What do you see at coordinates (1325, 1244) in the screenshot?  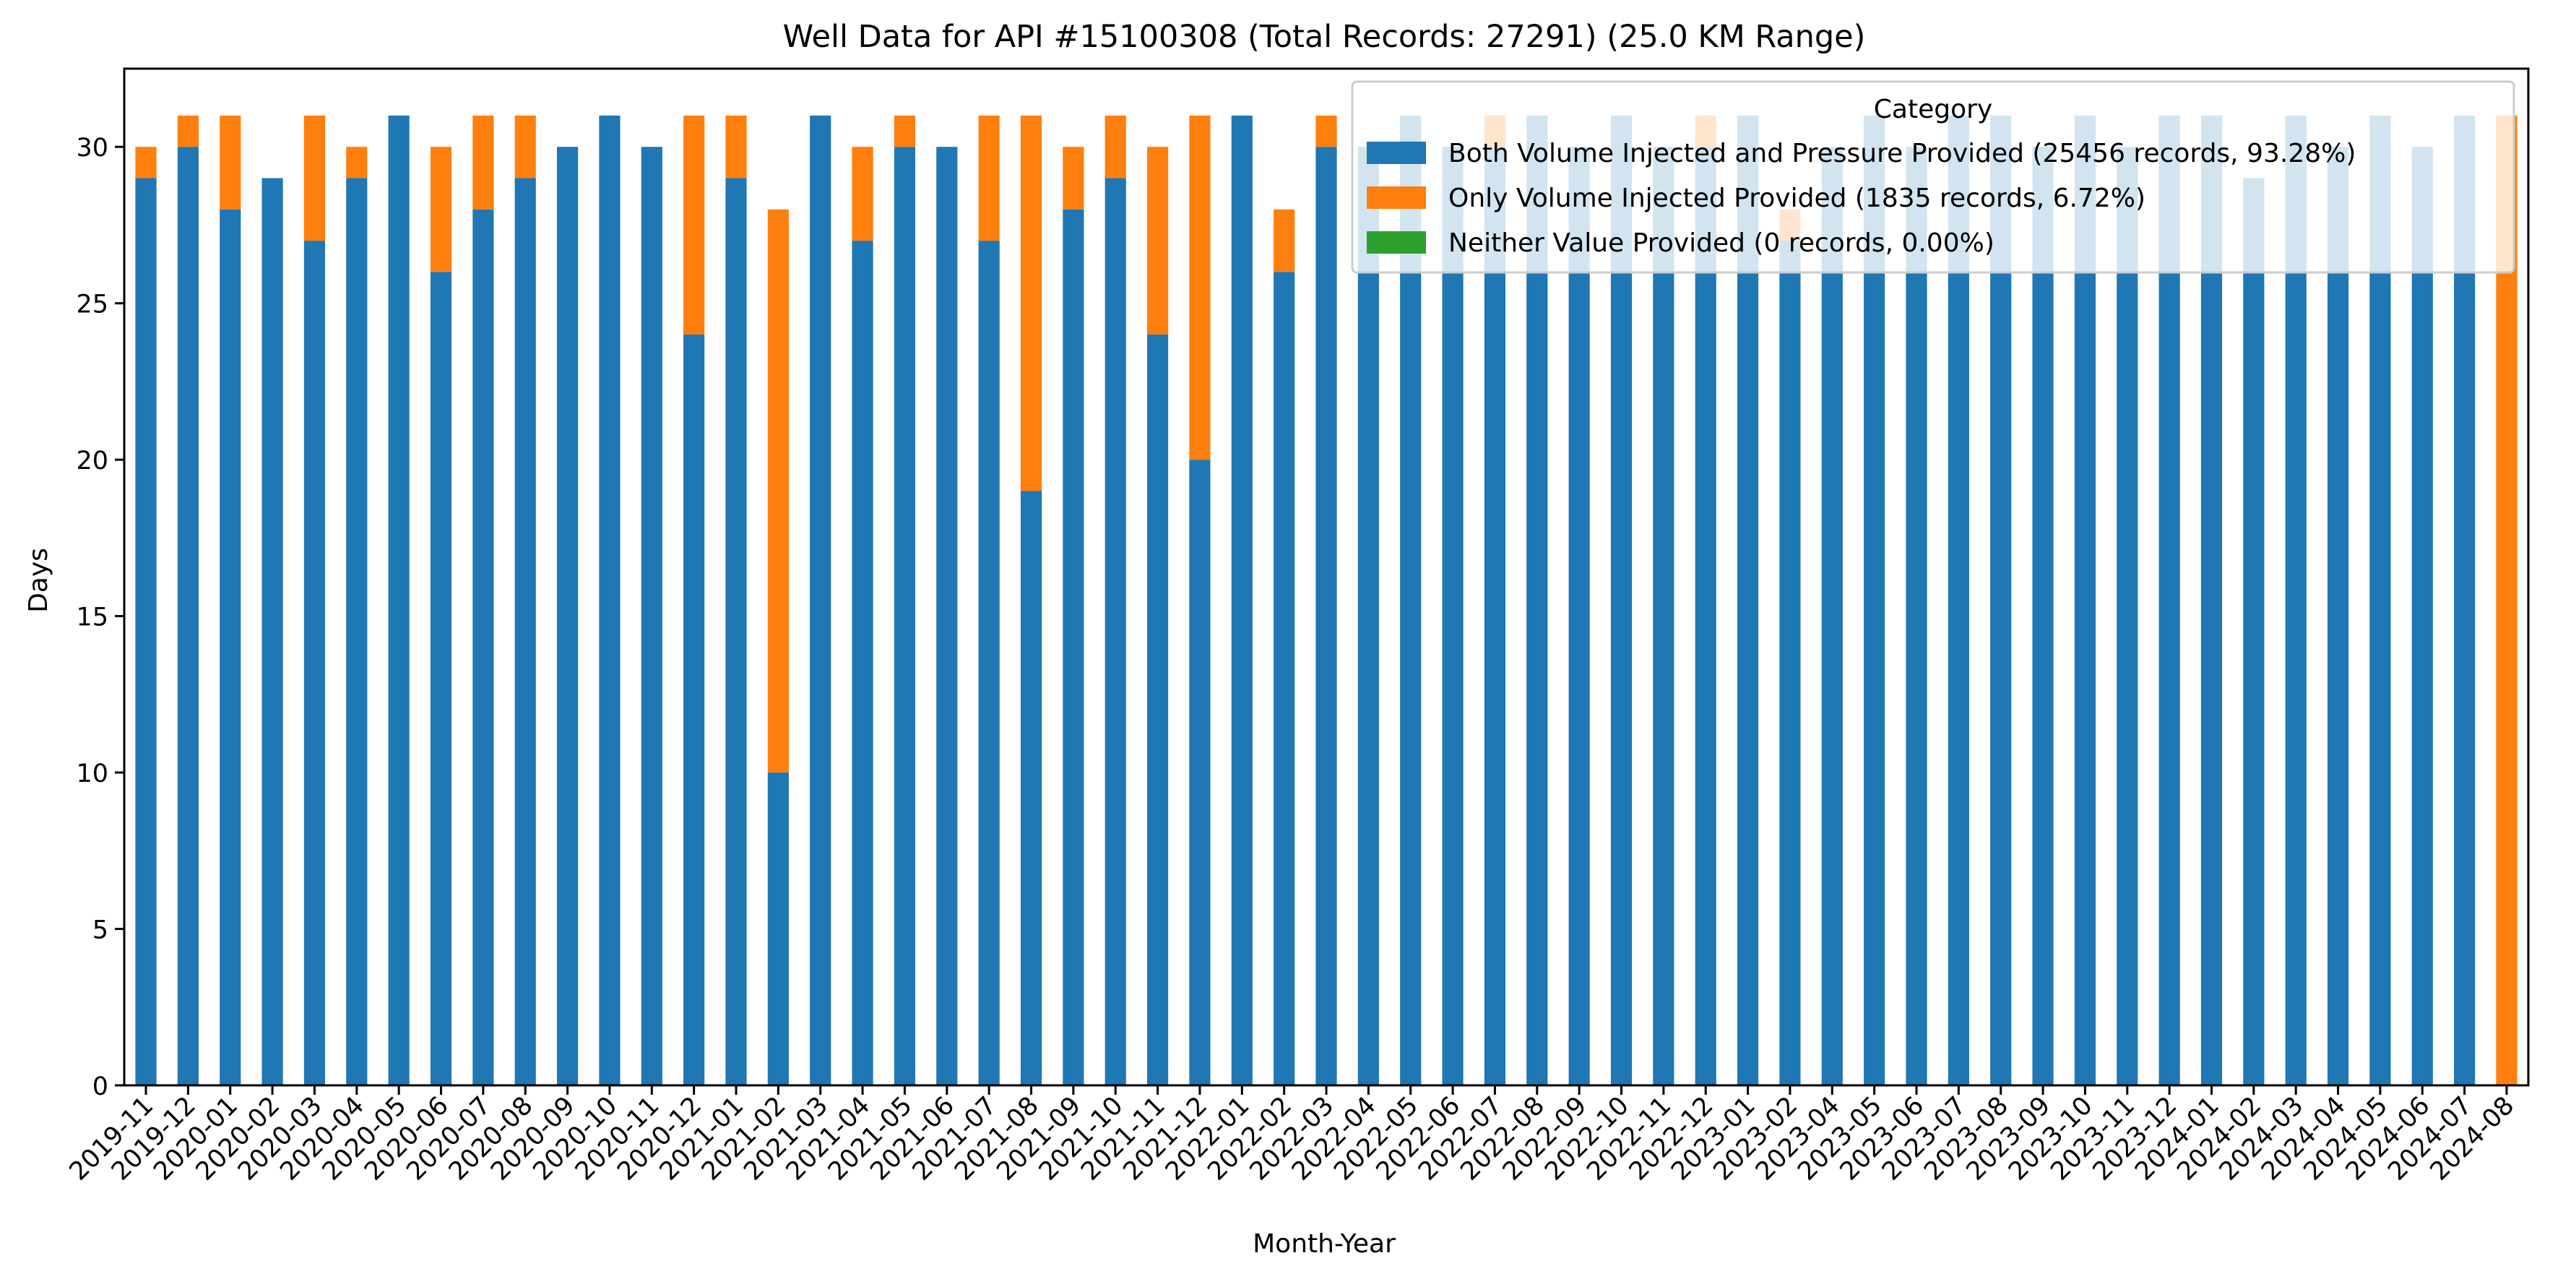 I see `x-axis-label: Month-Year` at bounding box center [1325, 1244].